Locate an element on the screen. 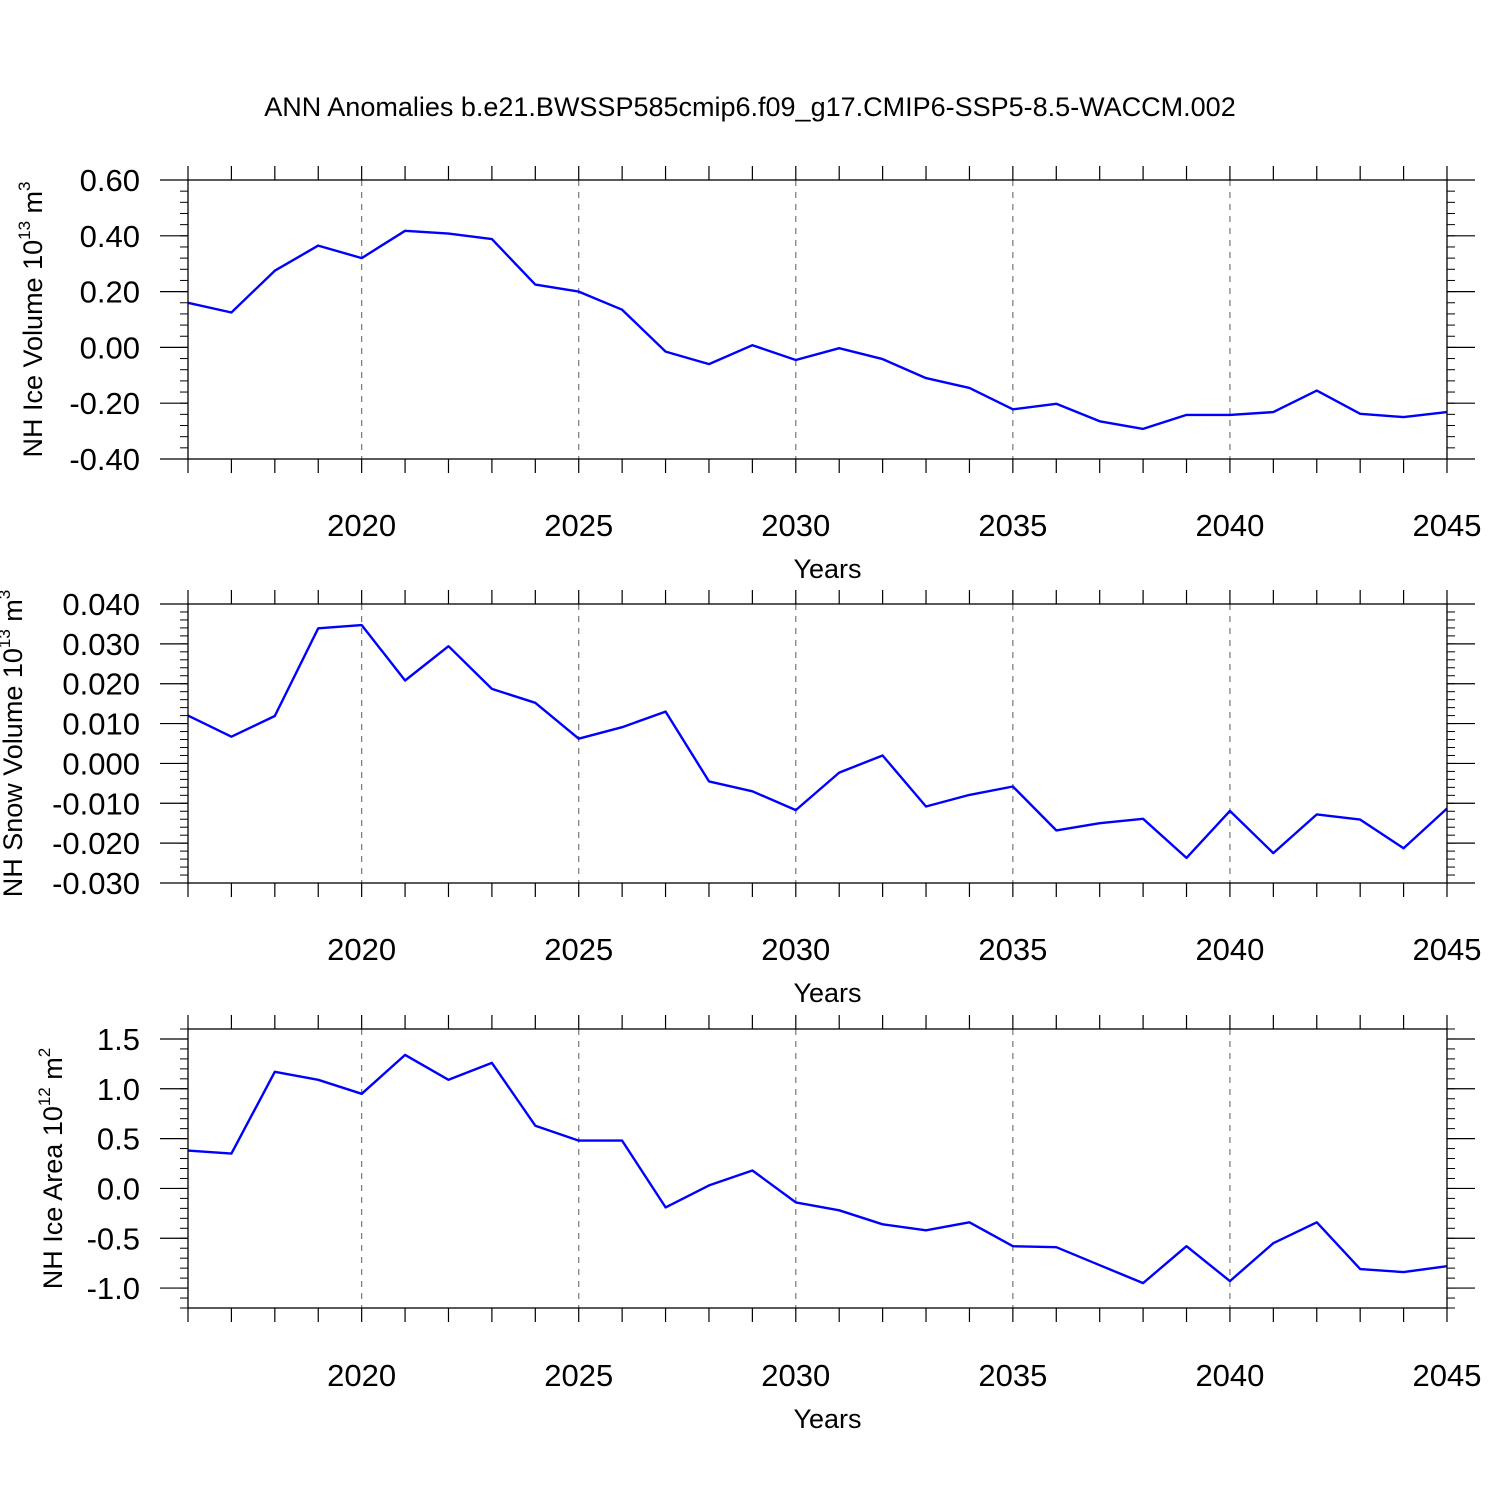  y-tick-label: 0.030 is located at coordinates (101, 644).